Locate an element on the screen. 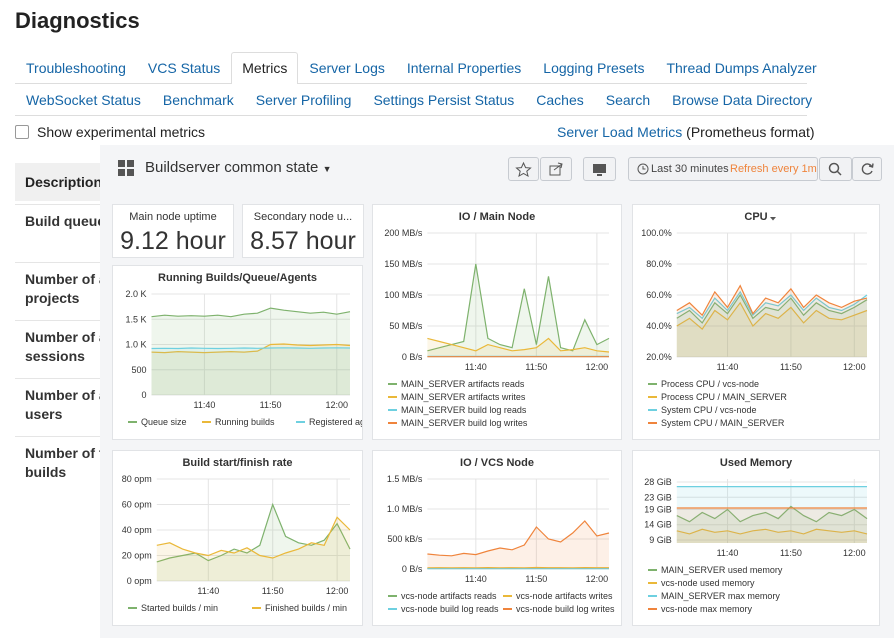 This screenshot has width=894, height=638. y-tick-label: 19 GiB is located at coordinates (658, 509).